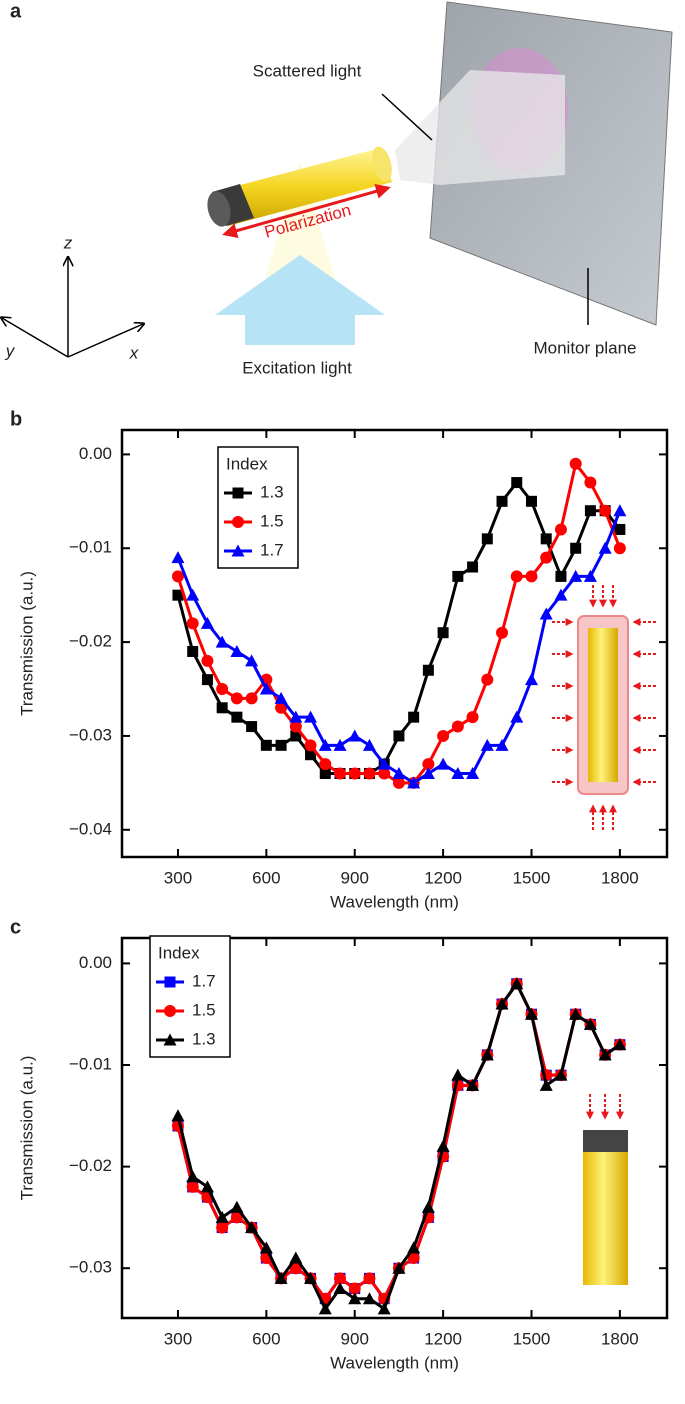 Image resolution: width=685 pixels, height=1404 pixels. Describe the element at coordinates (134, 352) in the screenshot. I see `axis-label: x` at that location.